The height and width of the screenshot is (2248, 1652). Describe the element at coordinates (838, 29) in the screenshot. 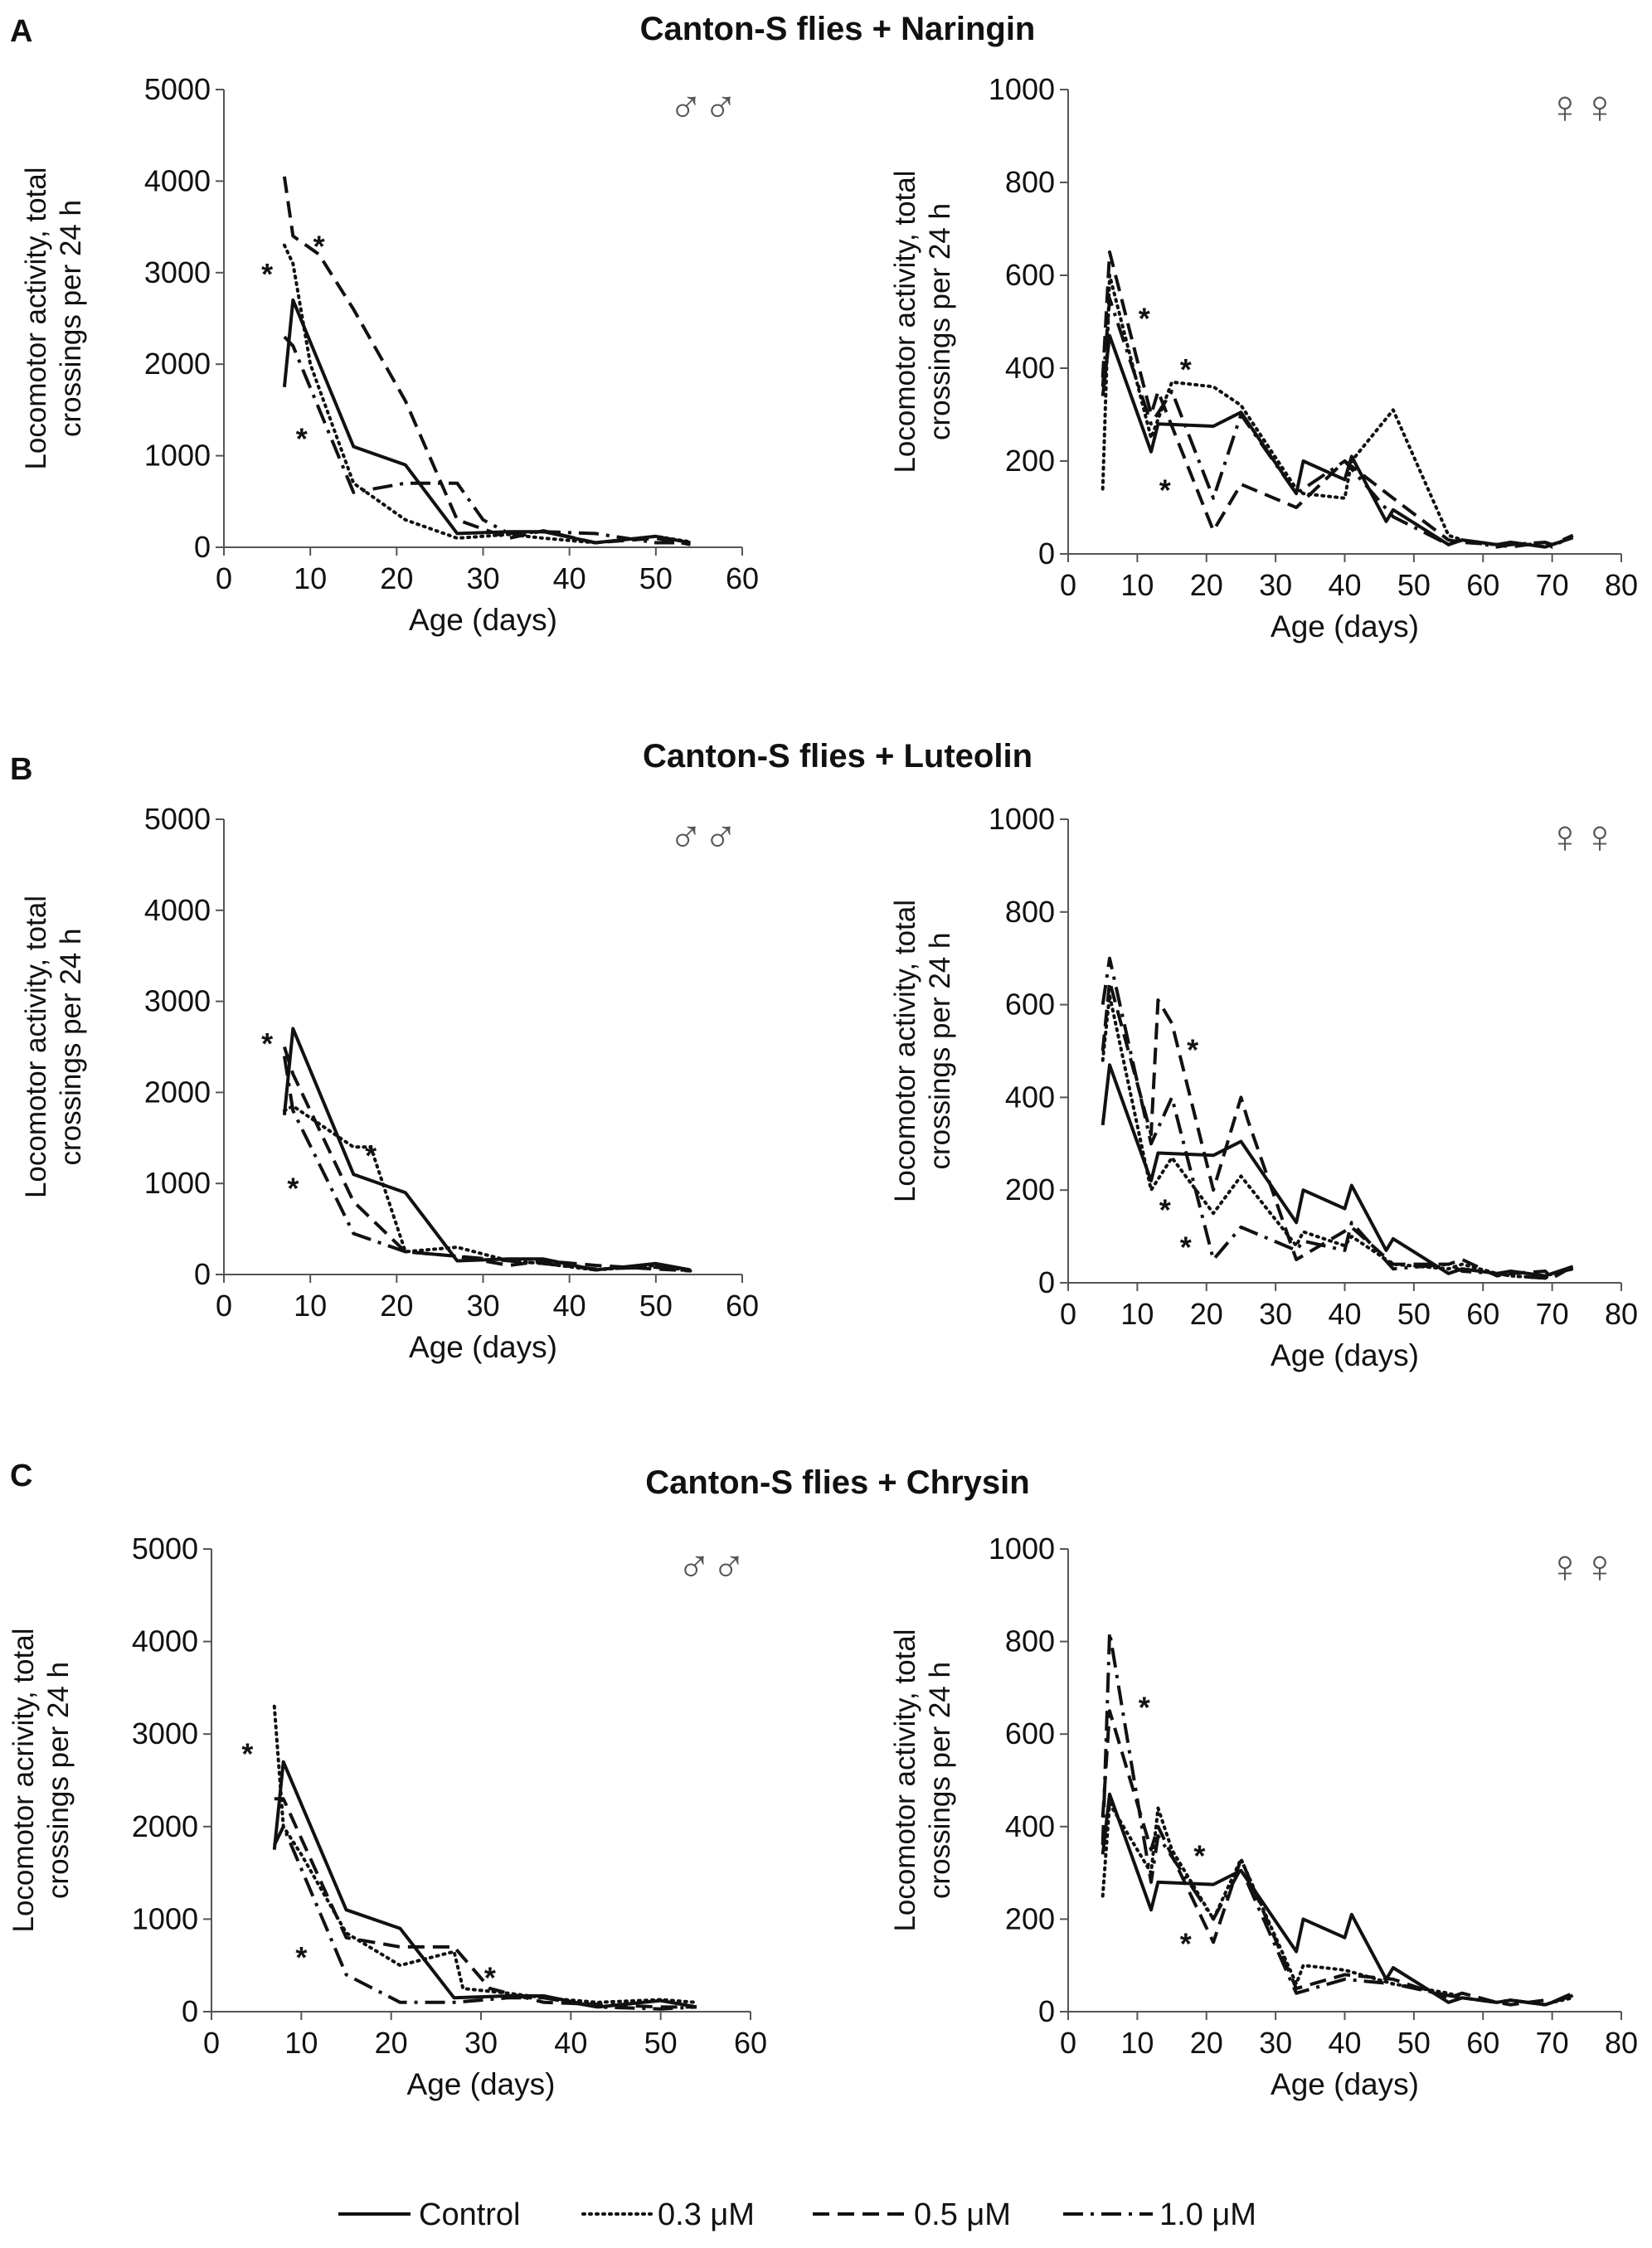

I see `row-title-a: Canton-S flies + Naringin` at that location.